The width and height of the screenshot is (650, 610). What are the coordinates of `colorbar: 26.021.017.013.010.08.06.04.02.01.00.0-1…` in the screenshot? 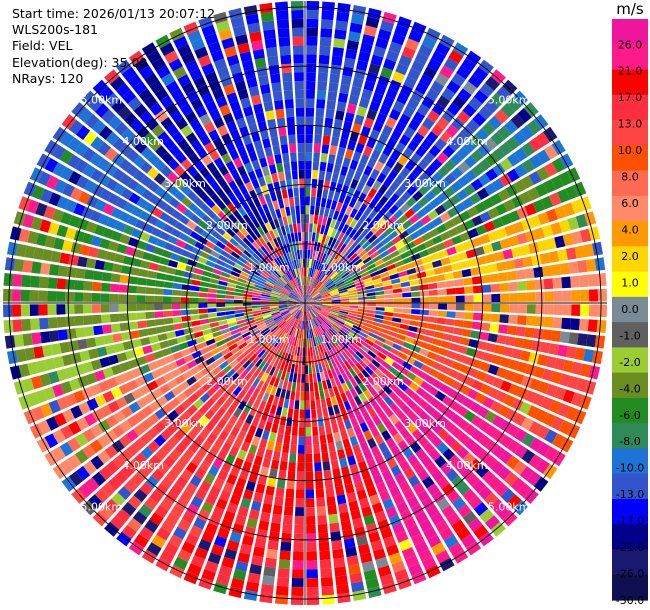 It's located at (630, 313).